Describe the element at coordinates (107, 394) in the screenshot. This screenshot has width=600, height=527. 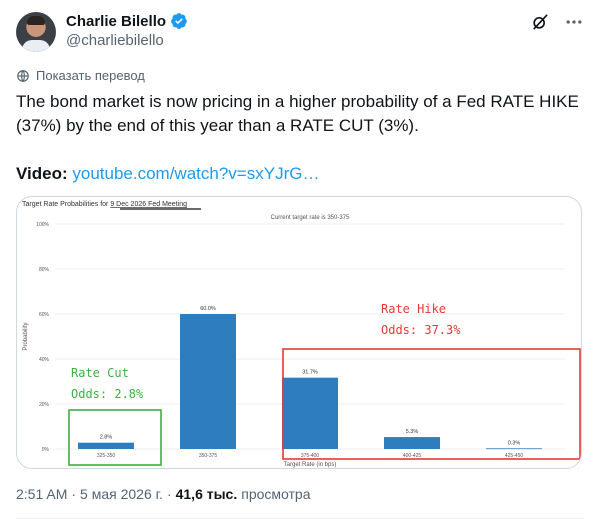
I see `rate-cut-odds: Odds: 2.8%` at that location.